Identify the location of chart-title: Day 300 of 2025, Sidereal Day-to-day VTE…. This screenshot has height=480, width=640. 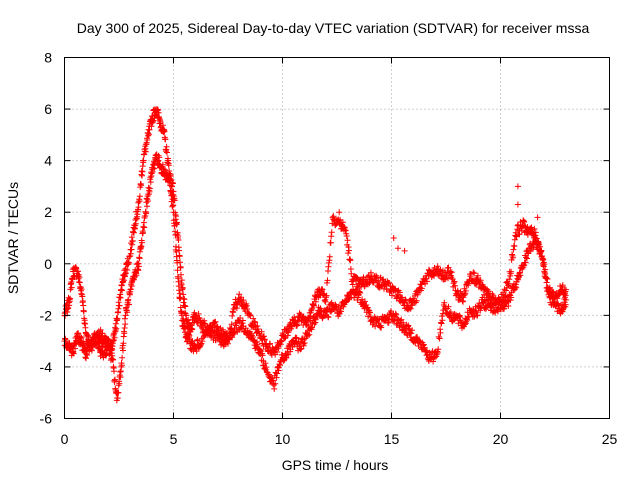
(333, 28).